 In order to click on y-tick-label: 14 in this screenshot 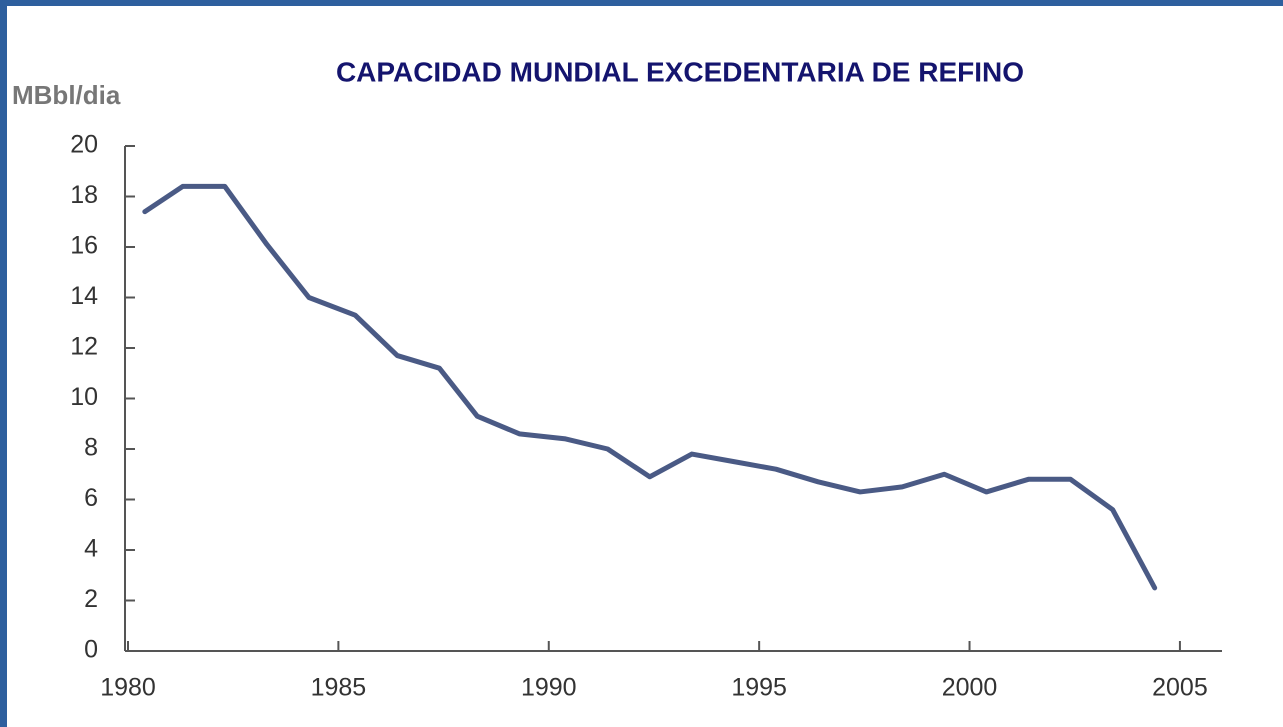, I will do `click(84, 296)`.